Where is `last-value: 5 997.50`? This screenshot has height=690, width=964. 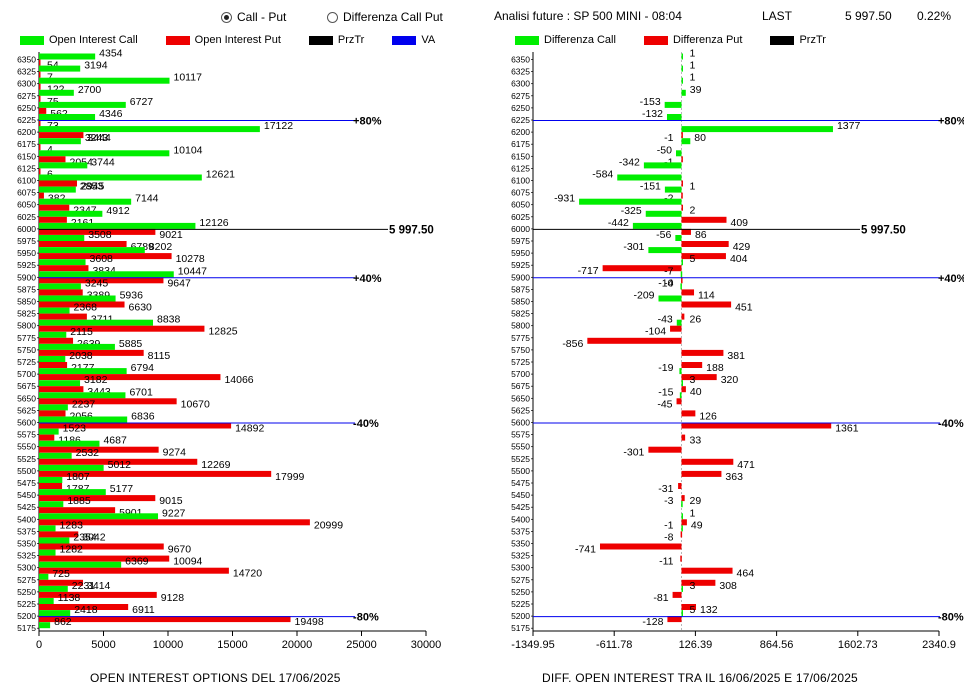
last-value: 5 997.50 is located at coordinates (868, 16).